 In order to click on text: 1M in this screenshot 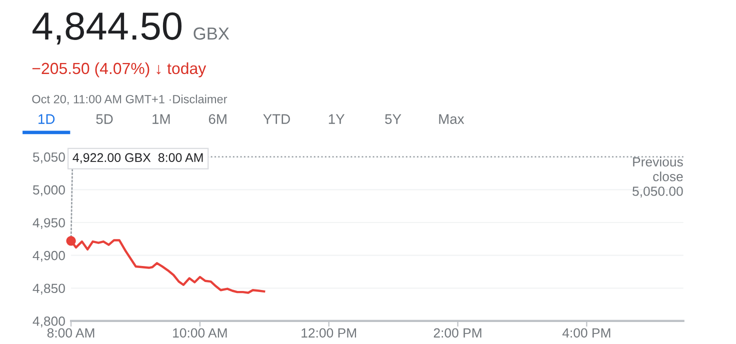, I will do `click(161, 119)`.